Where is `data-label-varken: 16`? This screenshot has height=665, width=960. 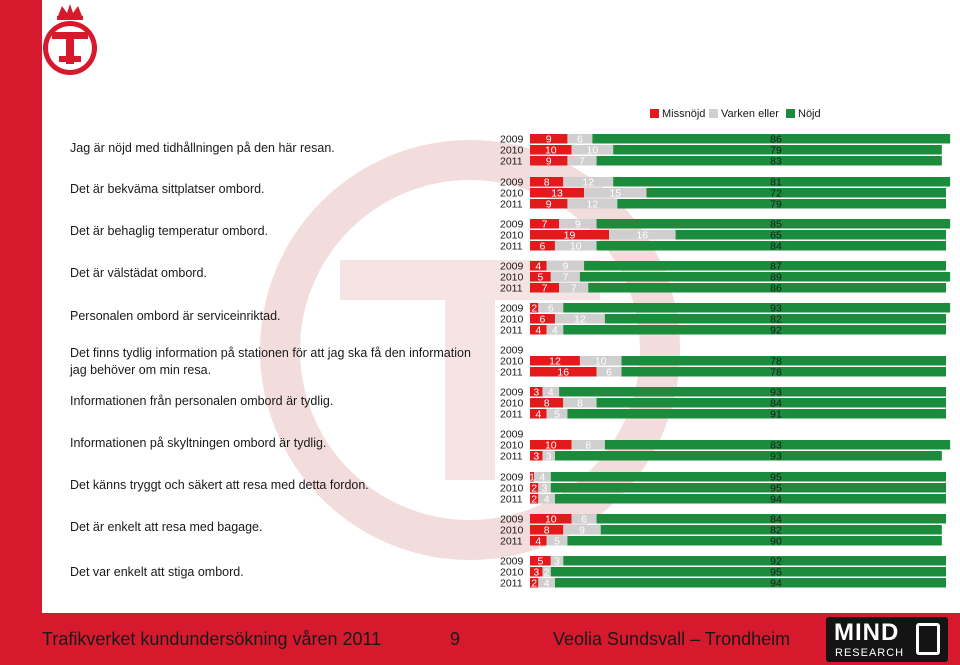
data-label-varken: 16 is located at coordinates (642, 235).